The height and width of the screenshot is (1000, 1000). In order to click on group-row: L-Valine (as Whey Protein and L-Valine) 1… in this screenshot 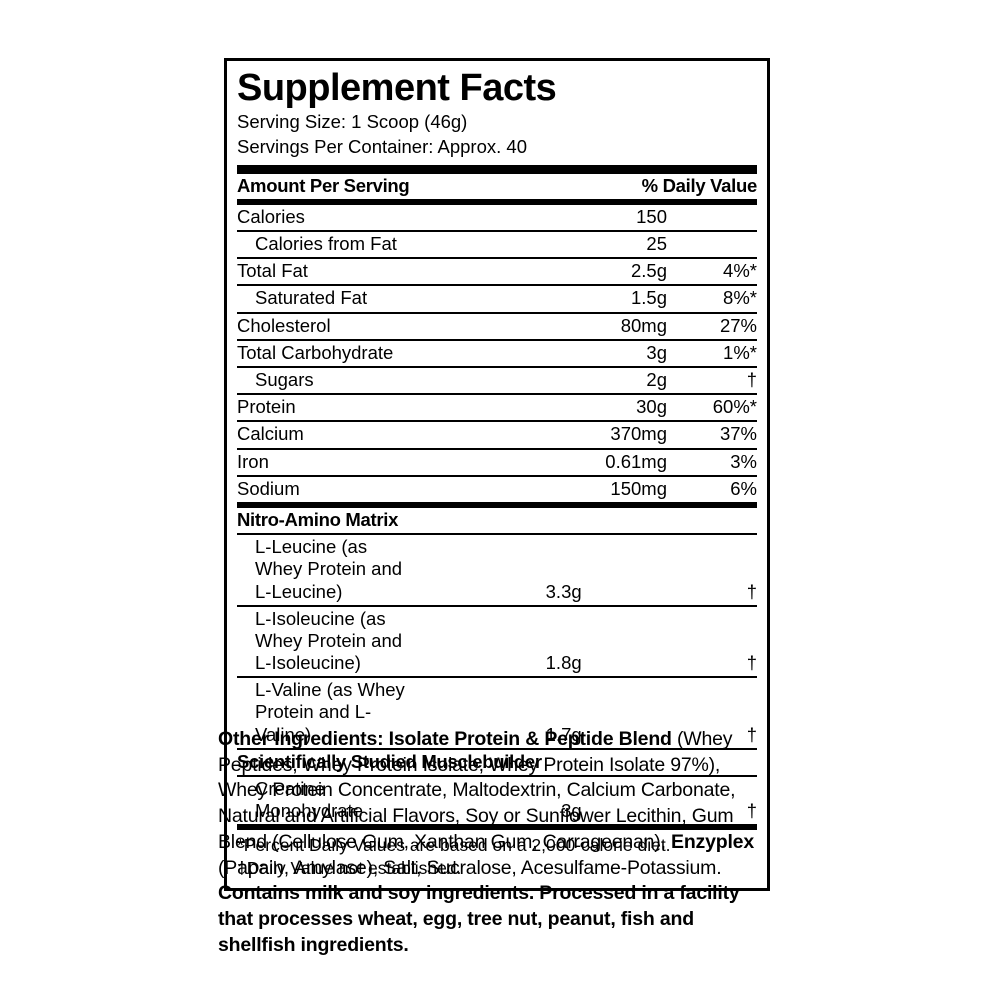, I will do `click(497, 713)`.